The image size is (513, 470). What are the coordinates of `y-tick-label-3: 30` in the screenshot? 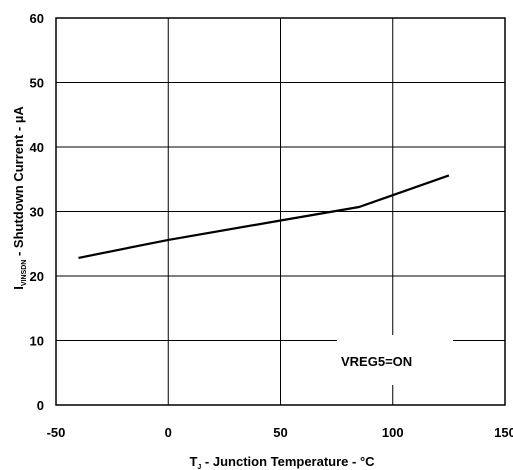 It's located at (37, 212).